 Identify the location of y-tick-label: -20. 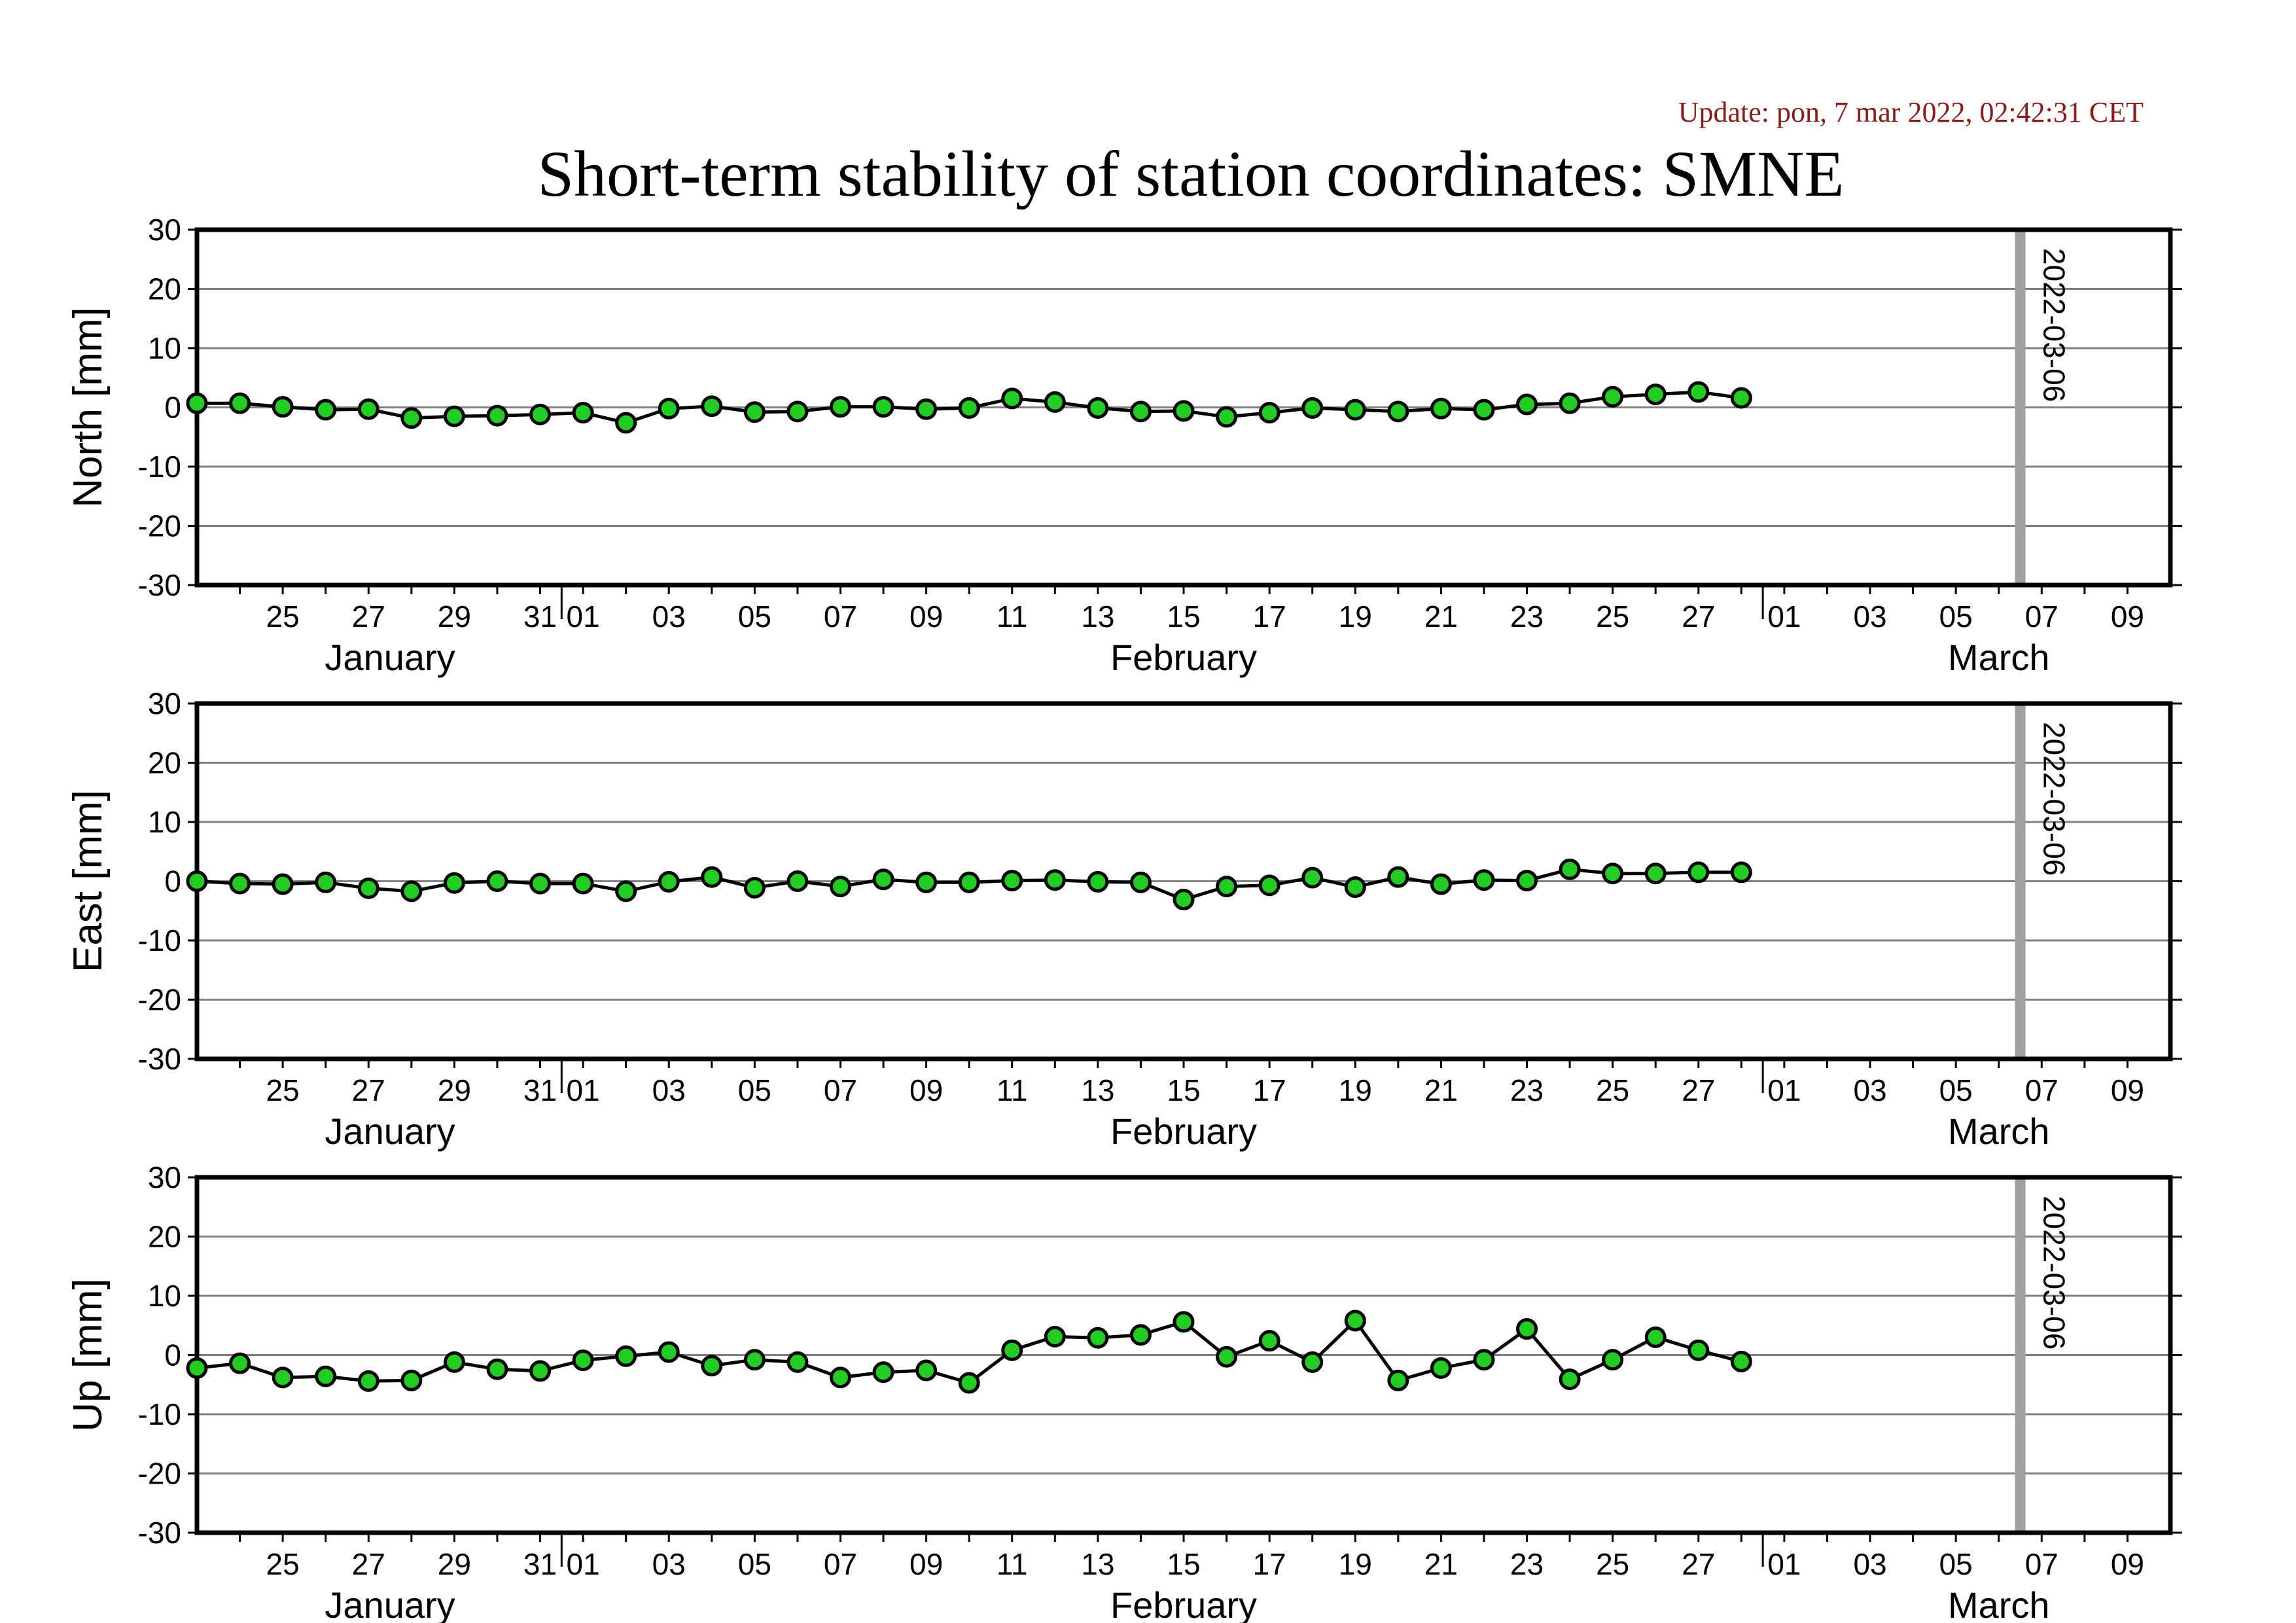
(160, 1474).